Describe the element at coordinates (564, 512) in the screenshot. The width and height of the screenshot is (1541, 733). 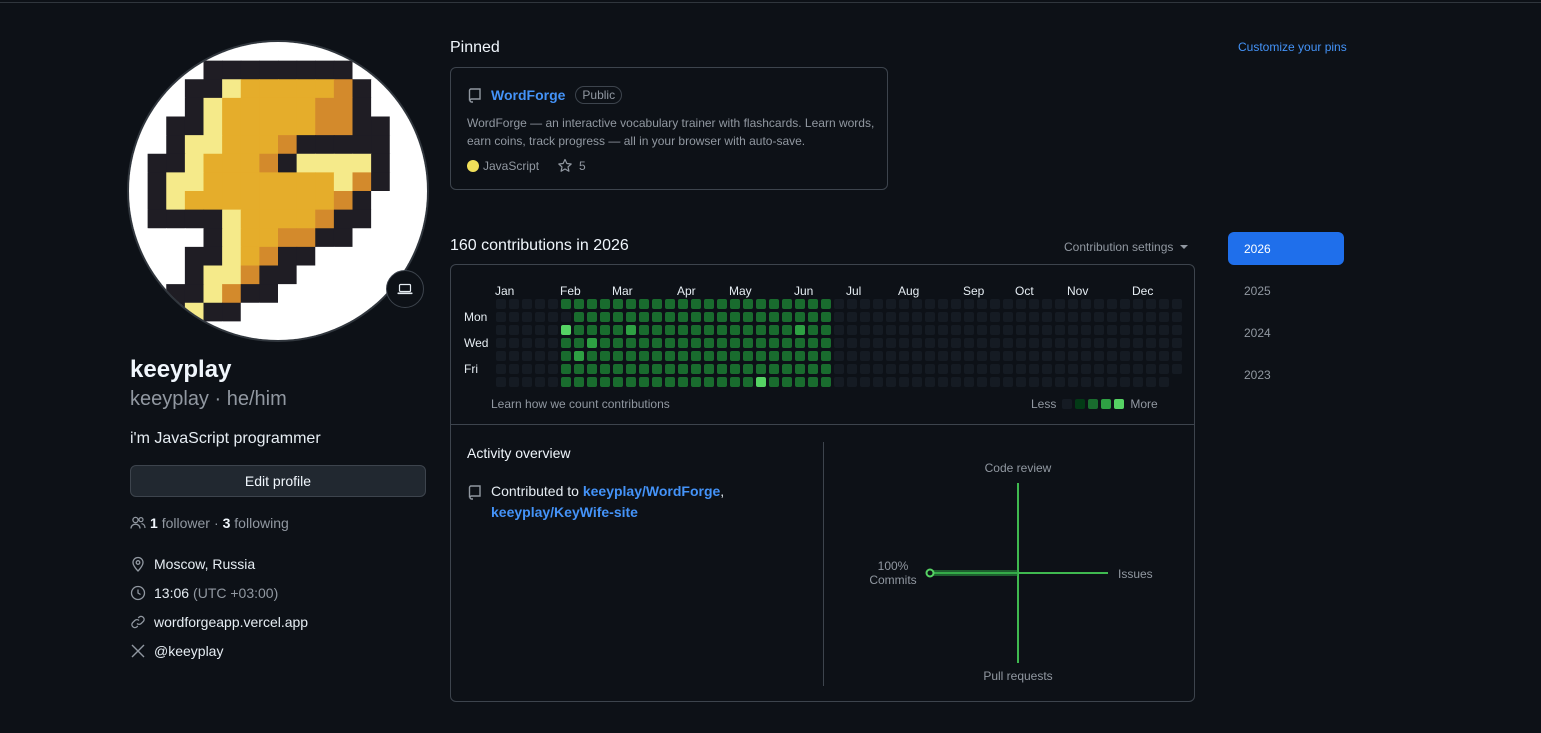
I see `repo-link-keywife-site: keeyplay/KeyWife-site` at that location.